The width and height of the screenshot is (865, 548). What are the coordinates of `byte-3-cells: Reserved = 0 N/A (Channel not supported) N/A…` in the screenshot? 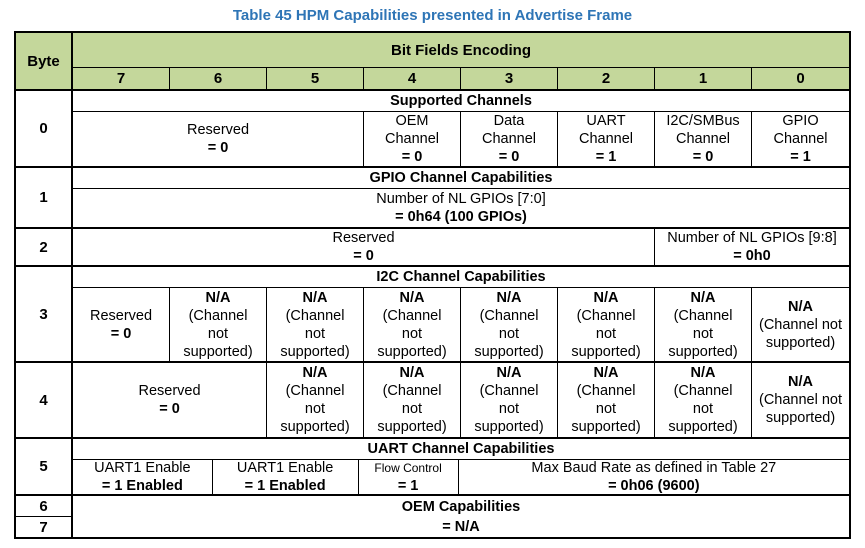 It's located at (461, 324).